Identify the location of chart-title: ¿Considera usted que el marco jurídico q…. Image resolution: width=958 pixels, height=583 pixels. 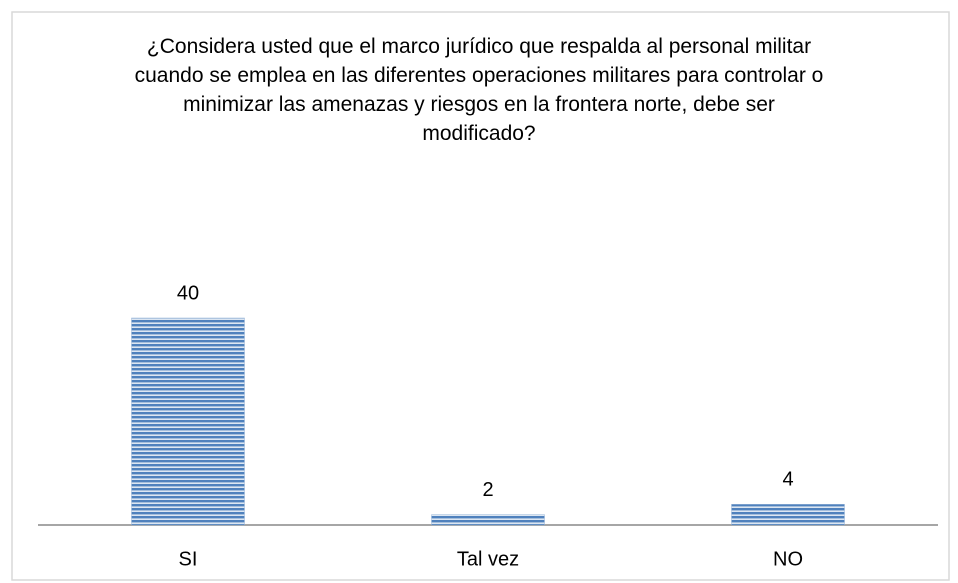
(479, 90).